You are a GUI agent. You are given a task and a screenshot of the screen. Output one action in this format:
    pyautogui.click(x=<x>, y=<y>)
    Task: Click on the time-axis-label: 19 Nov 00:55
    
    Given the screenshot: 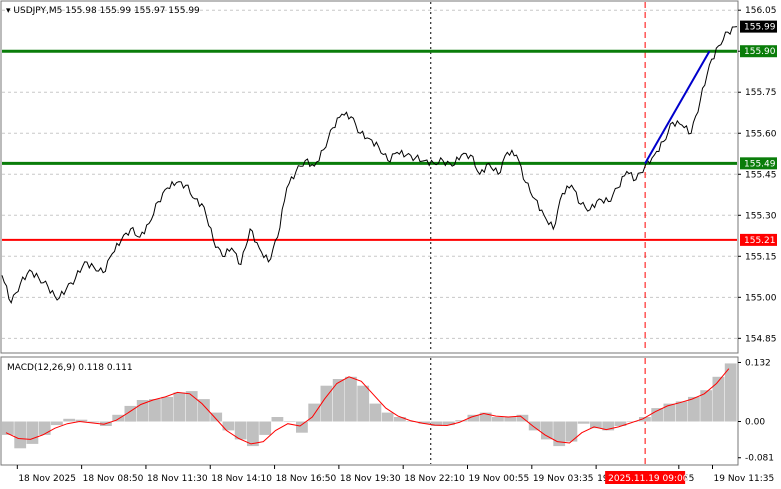 What is the action you would take?
    pyautogui.click(x=499, y=479)
    